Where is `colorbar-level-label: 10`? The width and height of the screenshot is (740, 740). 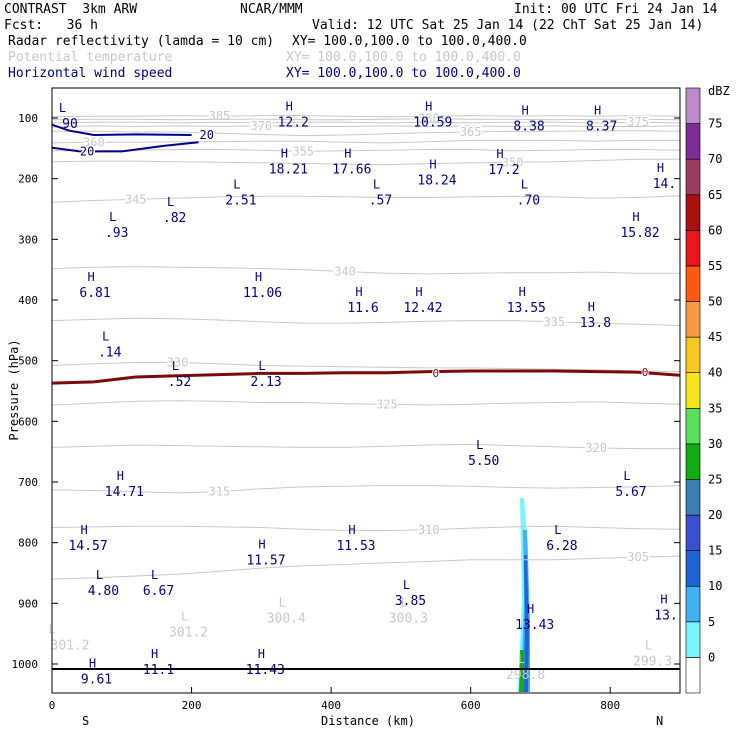
colorbar-level-label: 10 is located at coordinates (715, 586).